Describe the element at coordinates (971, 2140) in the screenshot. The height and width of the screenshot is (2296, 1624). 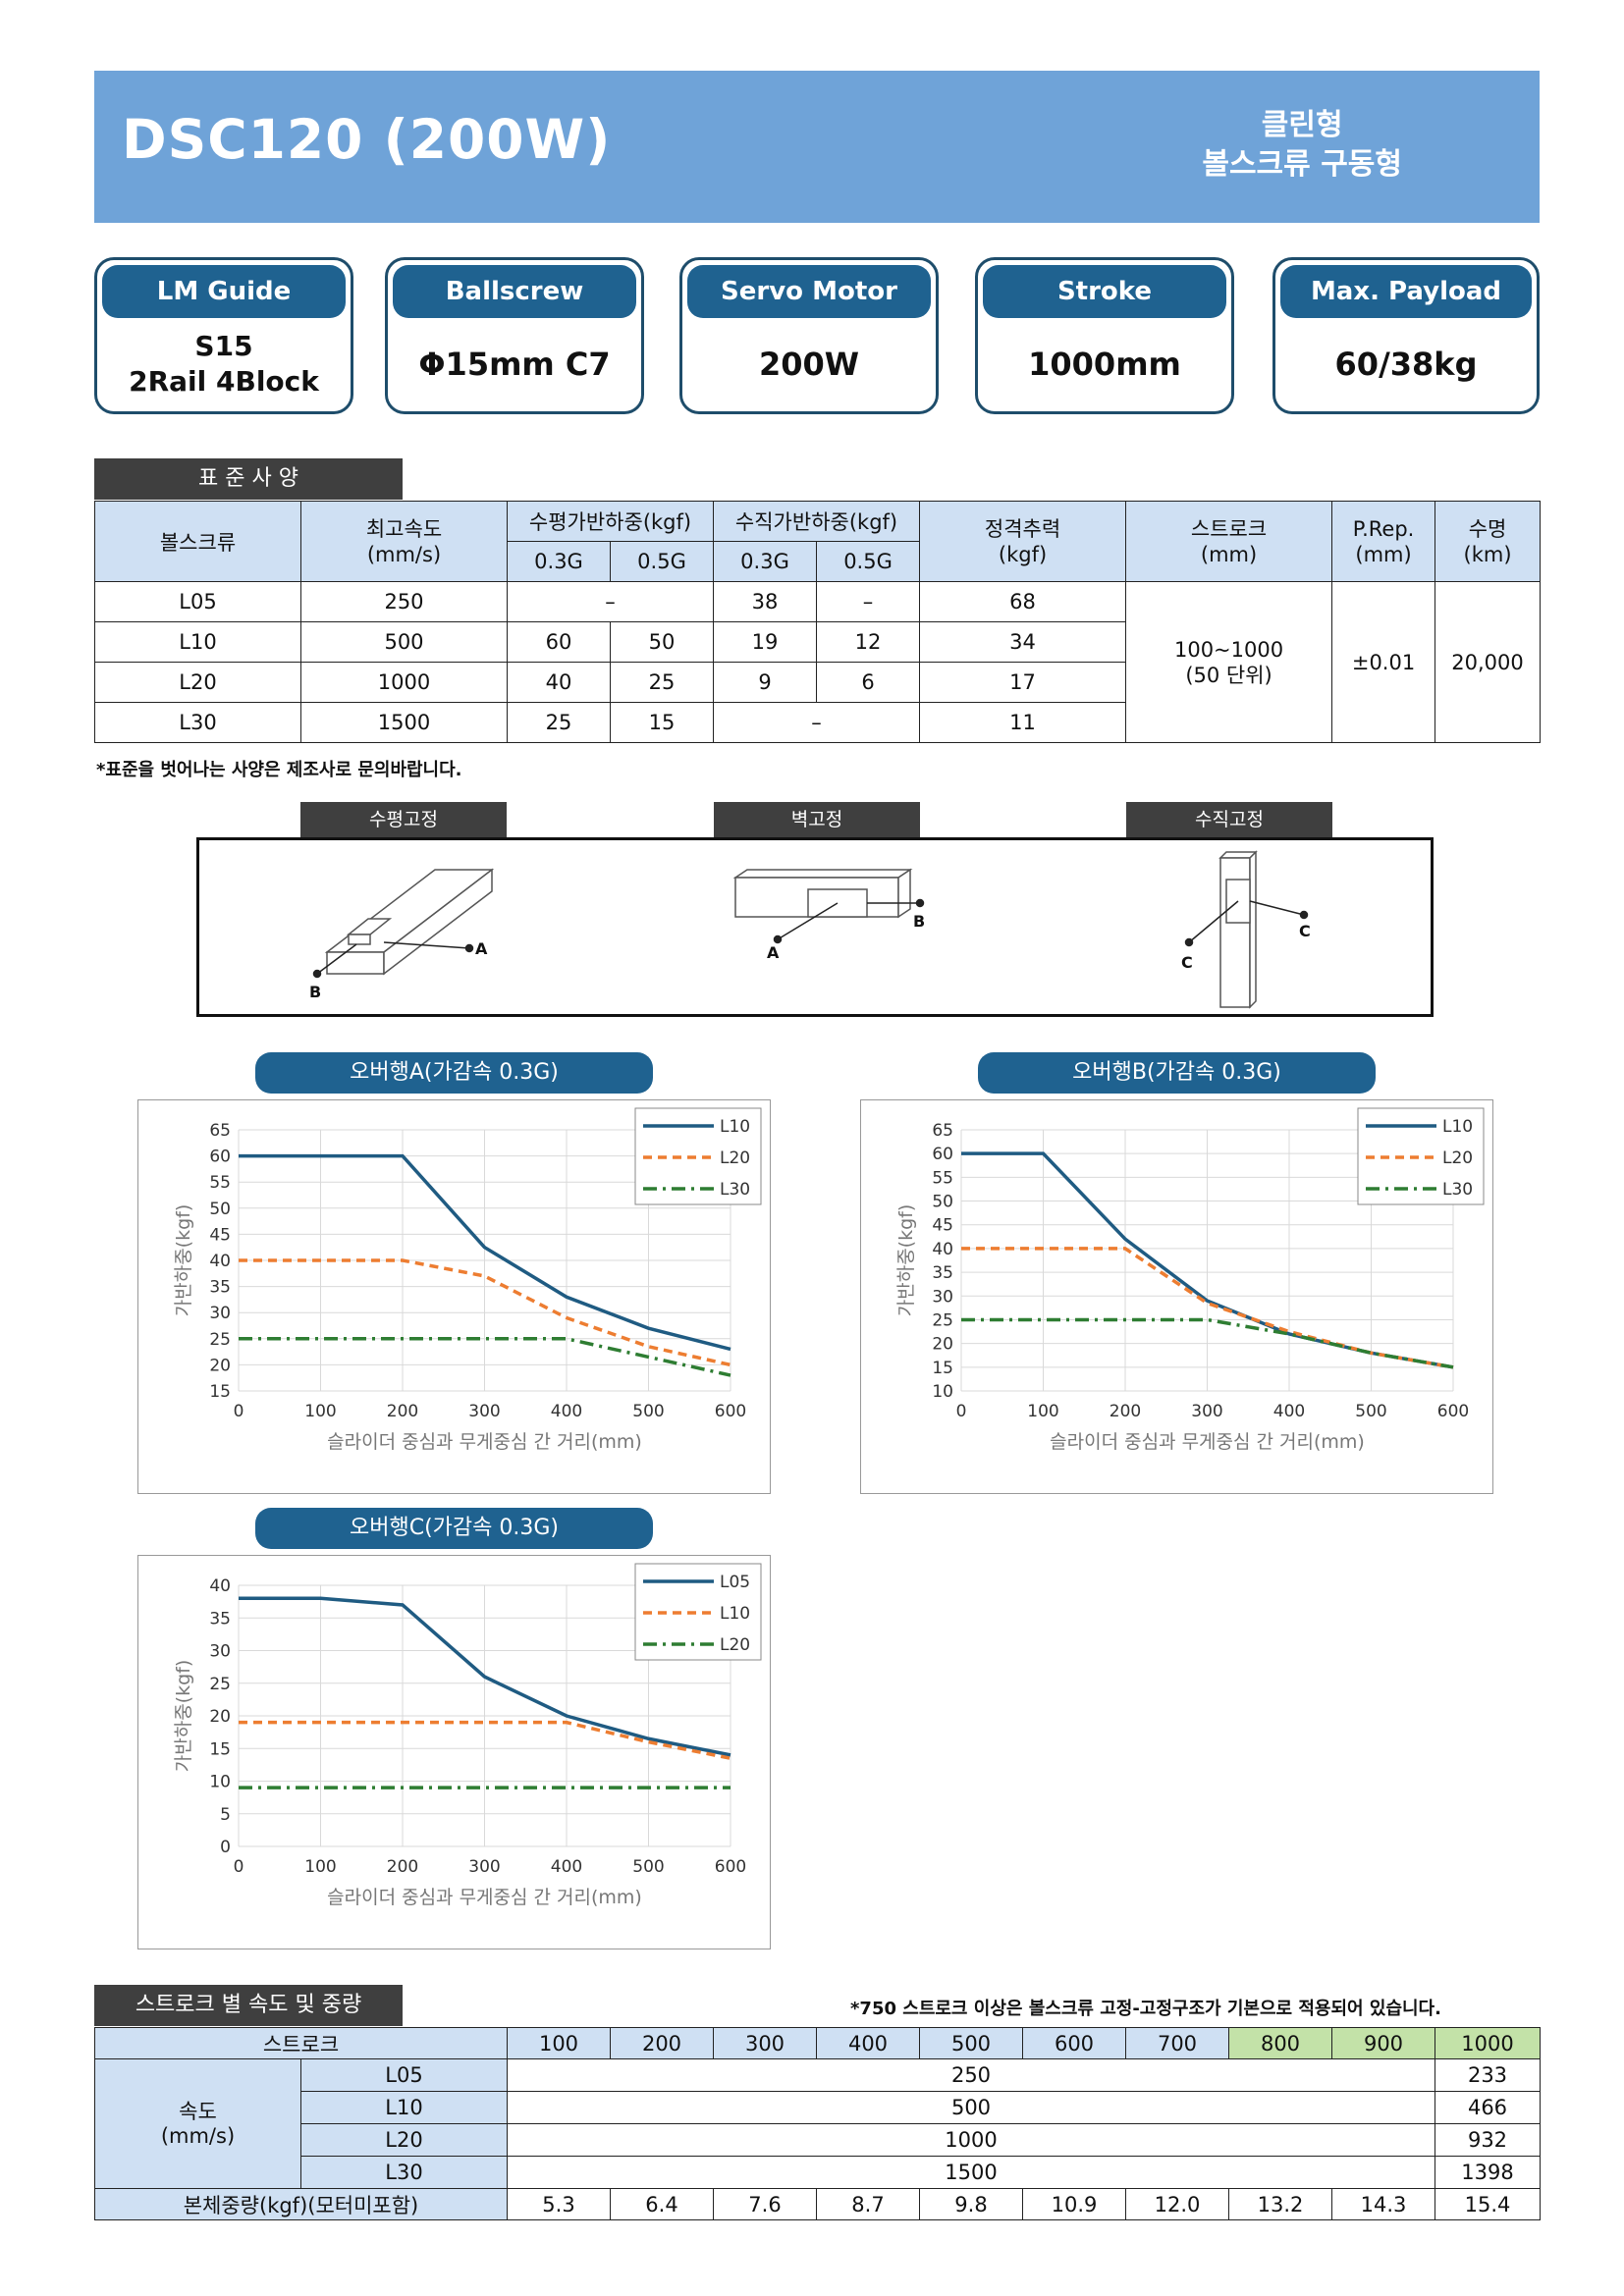
I see `speed-value: 1000` at that location.